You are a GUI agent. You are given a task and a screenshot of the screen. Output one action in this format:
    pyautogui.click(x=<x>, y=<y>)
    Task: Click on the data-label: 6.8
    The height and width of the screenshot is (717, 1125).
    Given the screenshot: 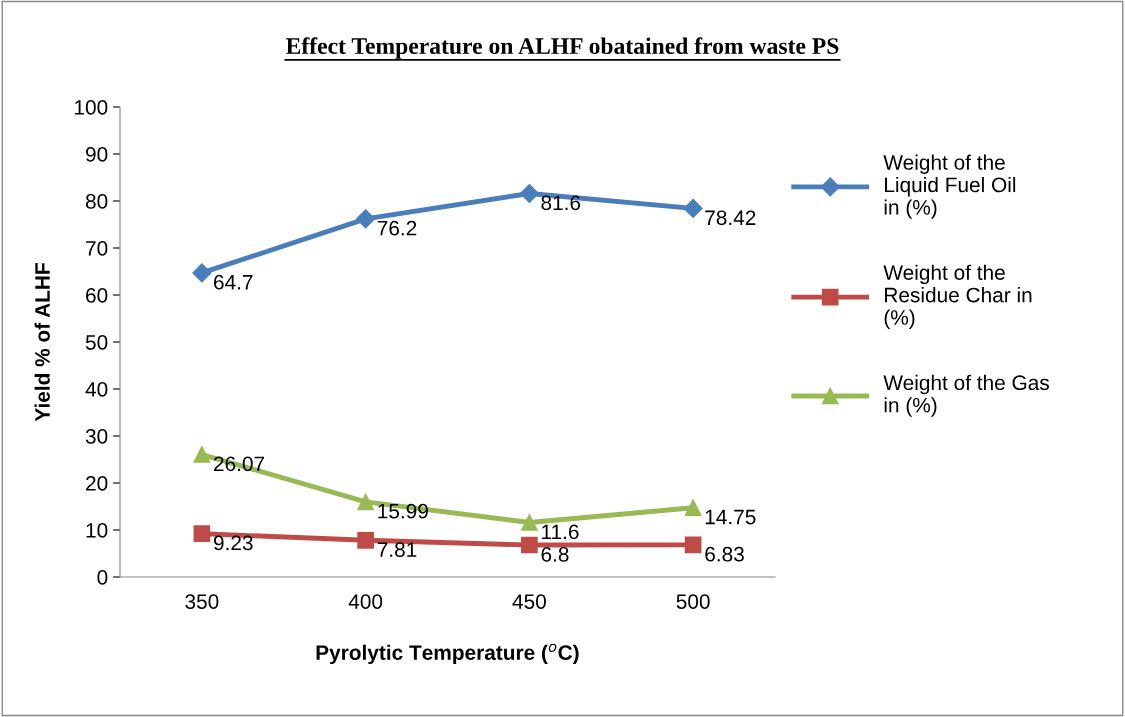 What is the action you would take?
    pyautogui.click(x=555, y=554)
    